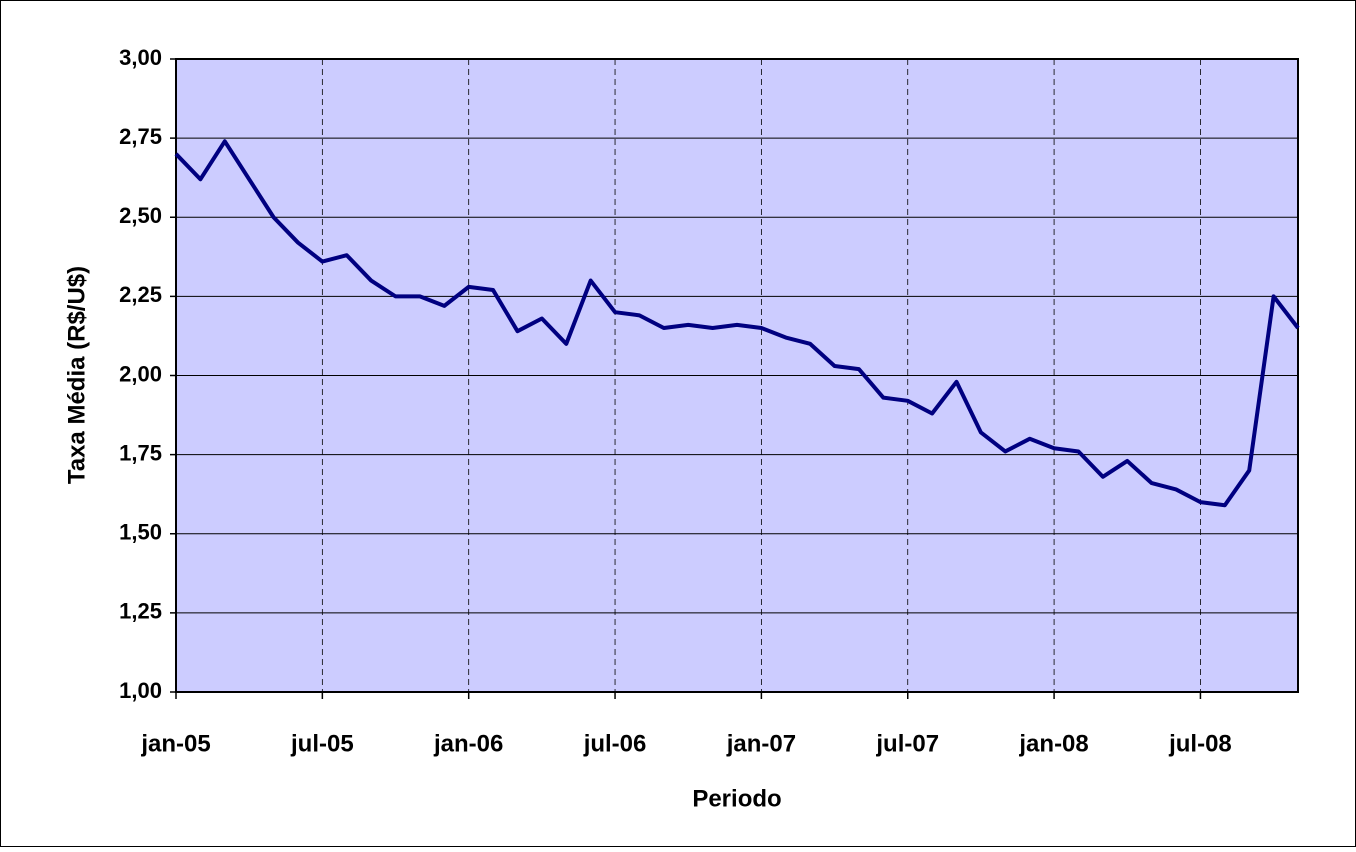 The image size is (1356, 852). Describe the element at coordinates (140, 136) in the screenshot. I see `y-tick-label: 2,75` at that location.